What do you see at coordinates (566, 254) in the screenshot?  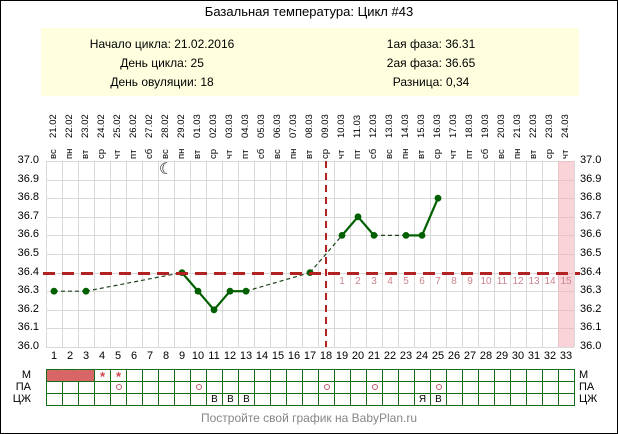 I see `dpo15-highlight-band` at bounding box center [566, 254].